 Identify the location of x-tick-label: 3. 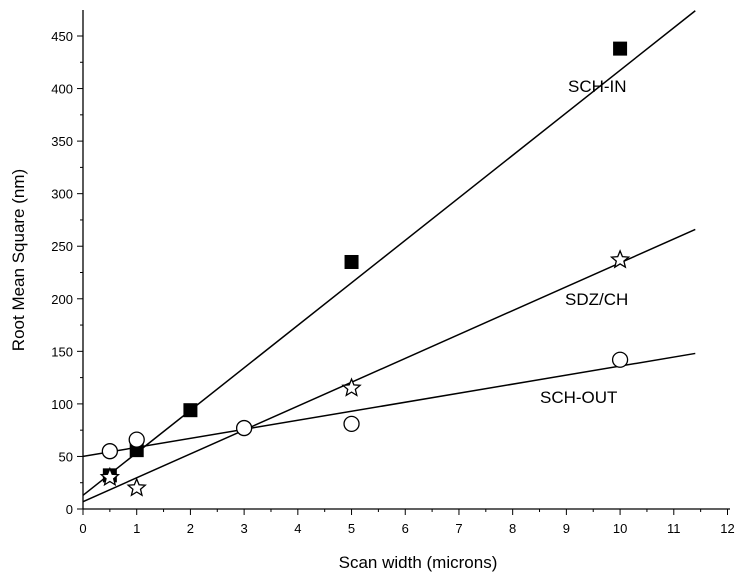
(244, 528).